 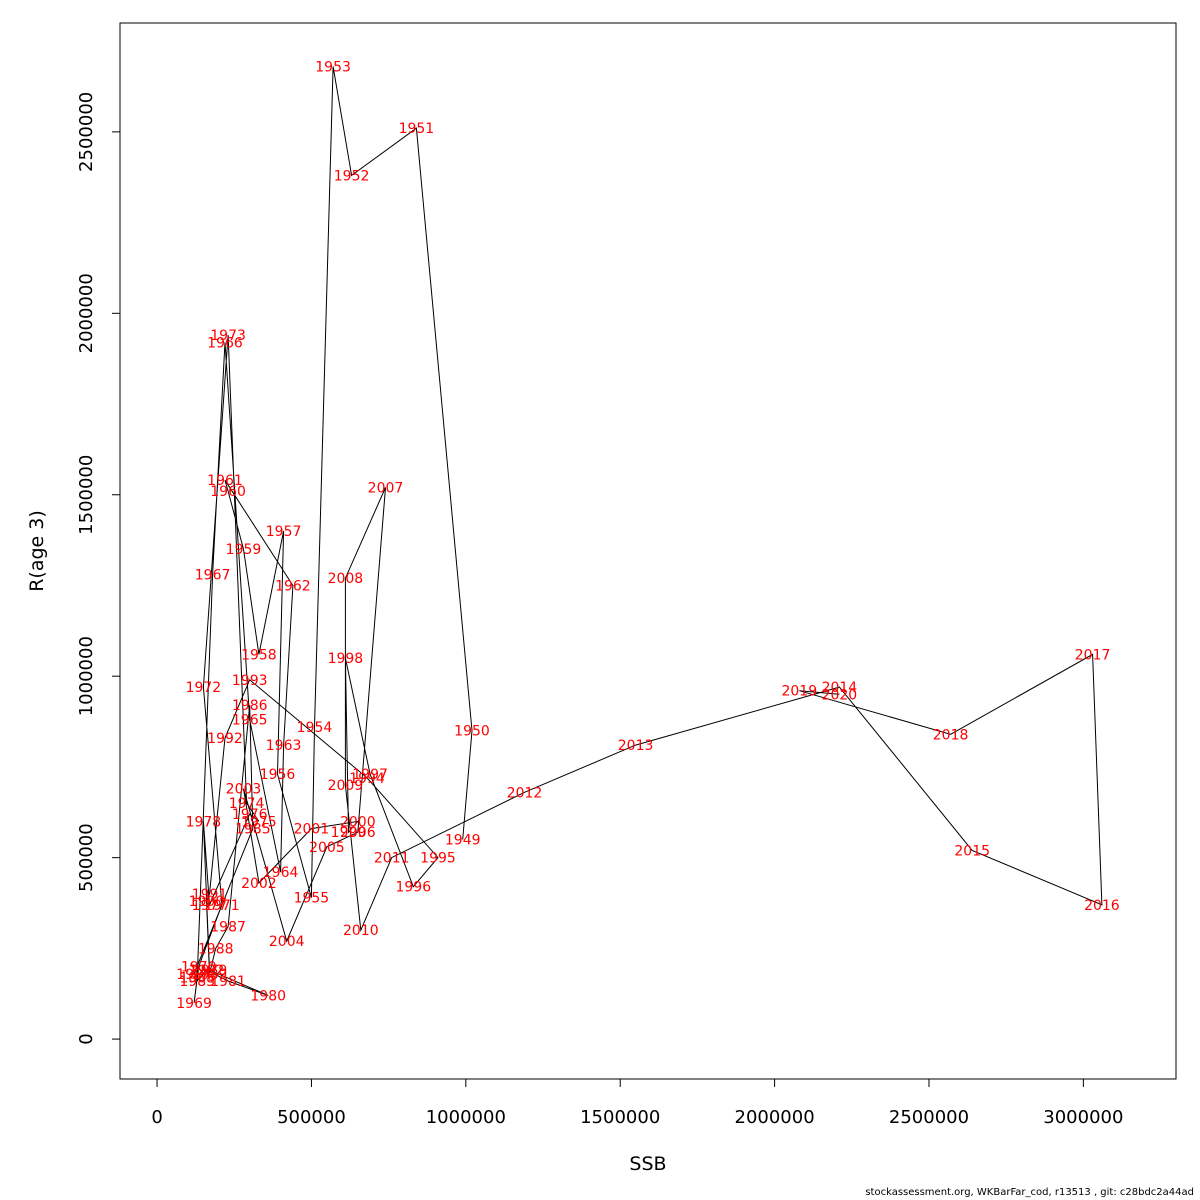 I want to click on y-axis-label: R(age 3), so click(x=37, y=551).